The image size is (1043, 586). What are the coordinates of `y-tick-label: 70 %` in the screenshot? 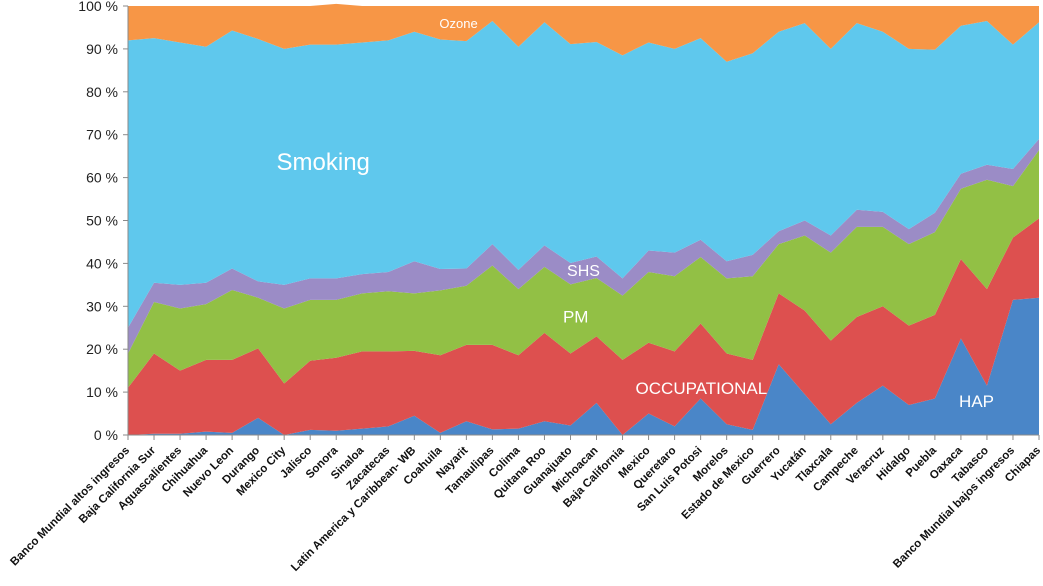 It's located at (102, 135).